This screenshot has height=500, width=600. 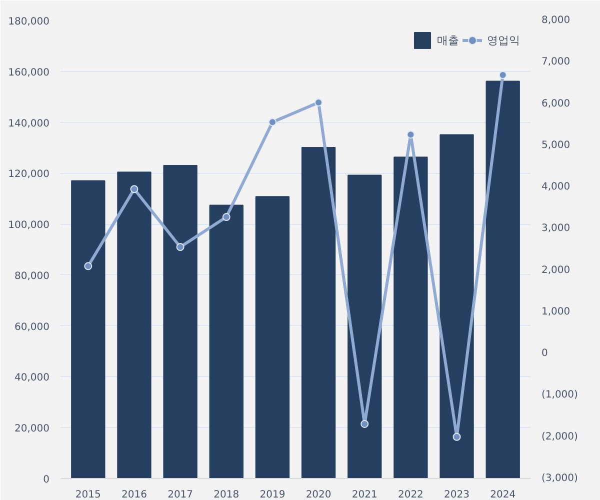 I want to click on y-tick-label: 40,000, so click(x=32, y=378).